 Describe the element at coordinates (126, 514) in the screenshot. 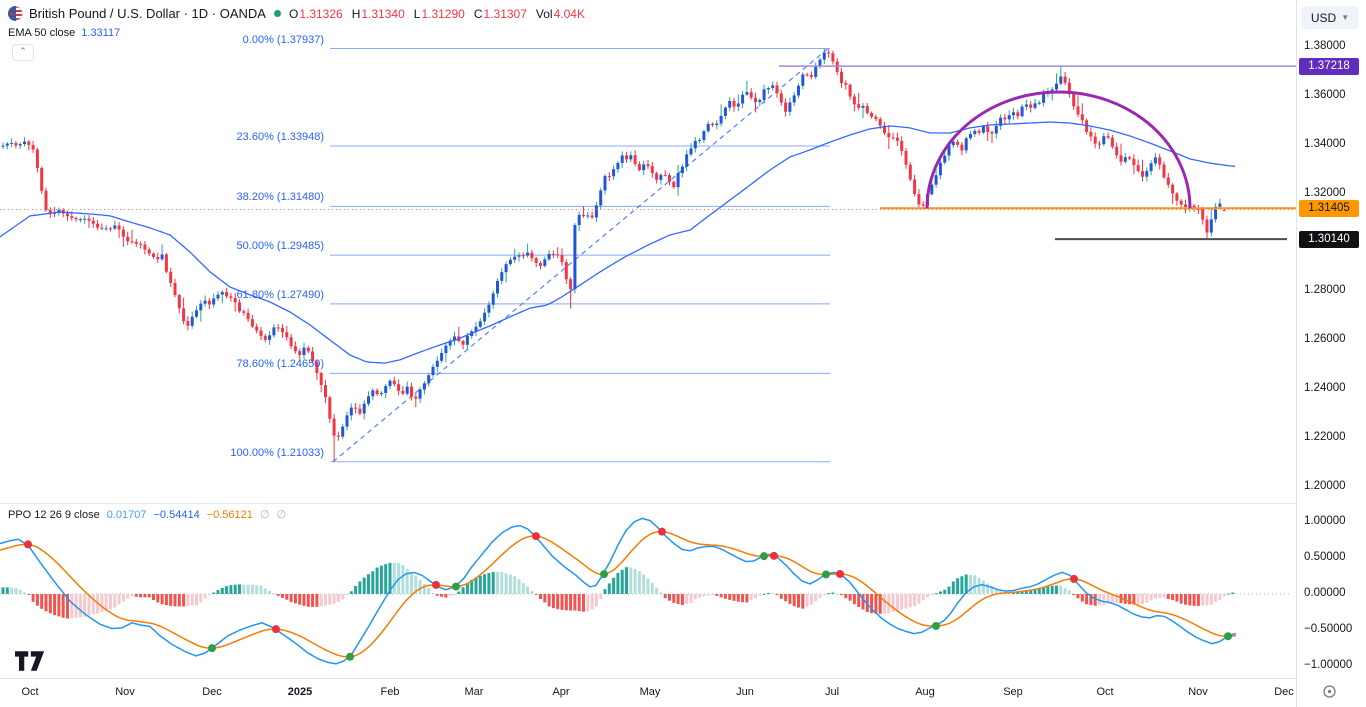

I see `ppo-histogram-value: 0.01707` at that location.